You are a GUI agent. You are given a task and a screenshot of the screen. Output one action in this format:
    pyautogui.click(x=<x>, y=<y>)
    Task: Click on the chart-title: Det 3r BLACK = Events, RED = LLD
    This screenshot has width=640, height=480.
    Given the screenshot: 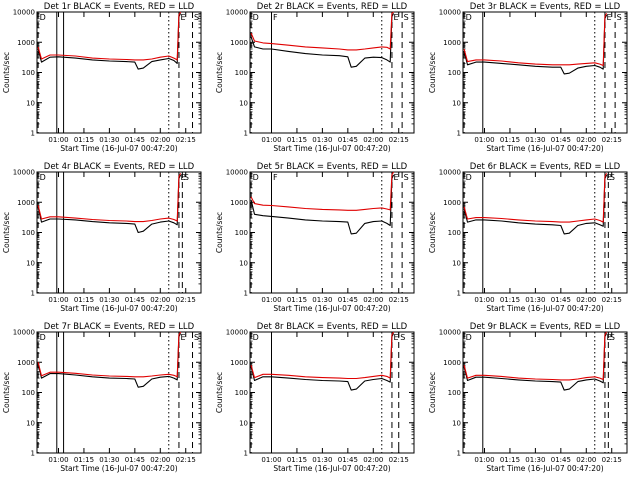 What is the action you would take?
    pyautogui.click(x=545, y=7)
    